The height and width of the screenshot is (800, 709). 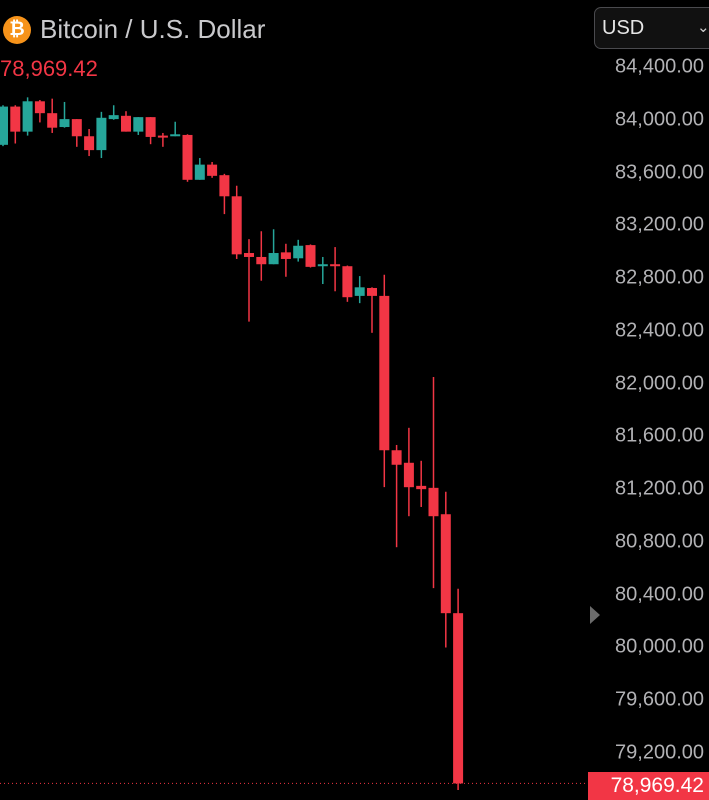 What do you see at coordinates (659, 435) in the screenshot?
I see `y-tick-label: 81,600.00` at bounding box center [659, 435].